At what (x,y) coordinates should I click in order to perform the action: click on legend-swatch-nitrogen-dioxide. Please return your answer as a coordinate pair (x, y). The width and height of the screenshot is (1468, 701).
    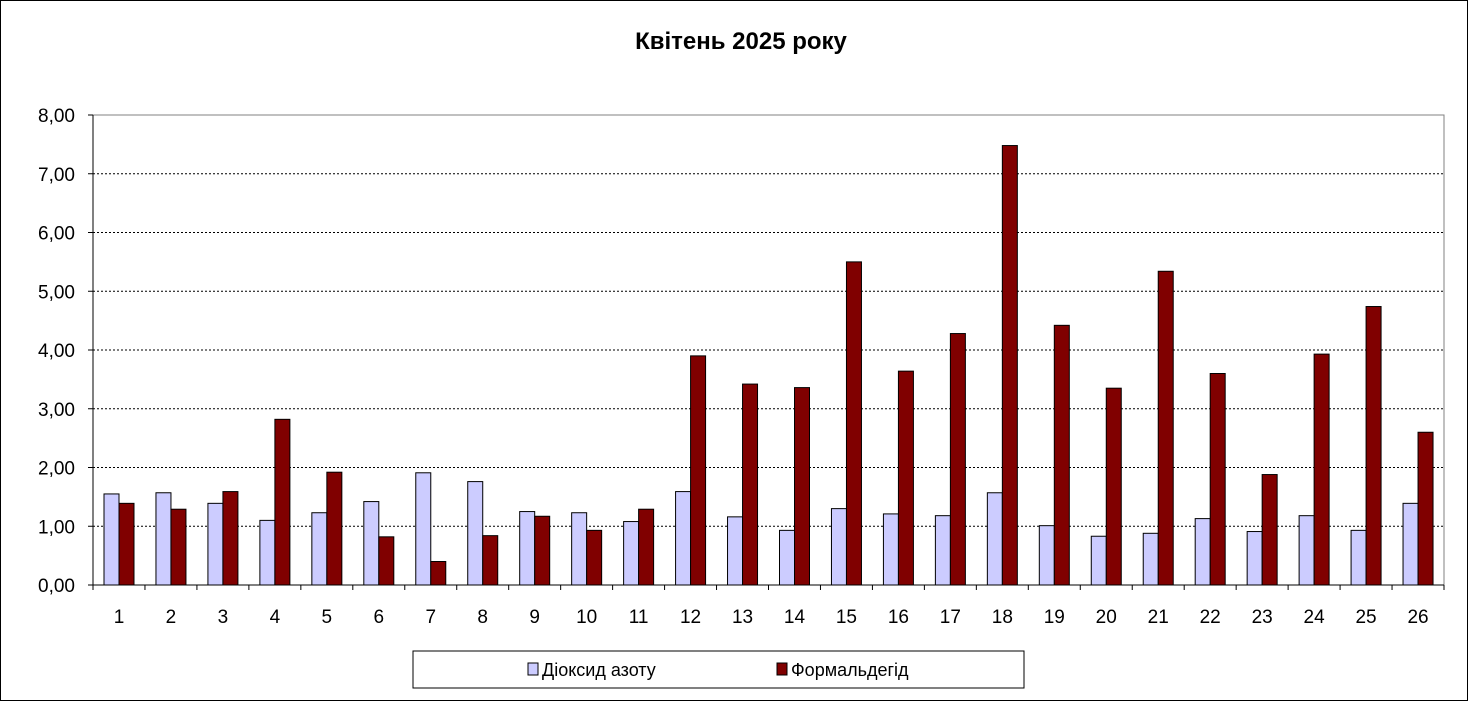
    Looking at the image, I should click on (533, 669).